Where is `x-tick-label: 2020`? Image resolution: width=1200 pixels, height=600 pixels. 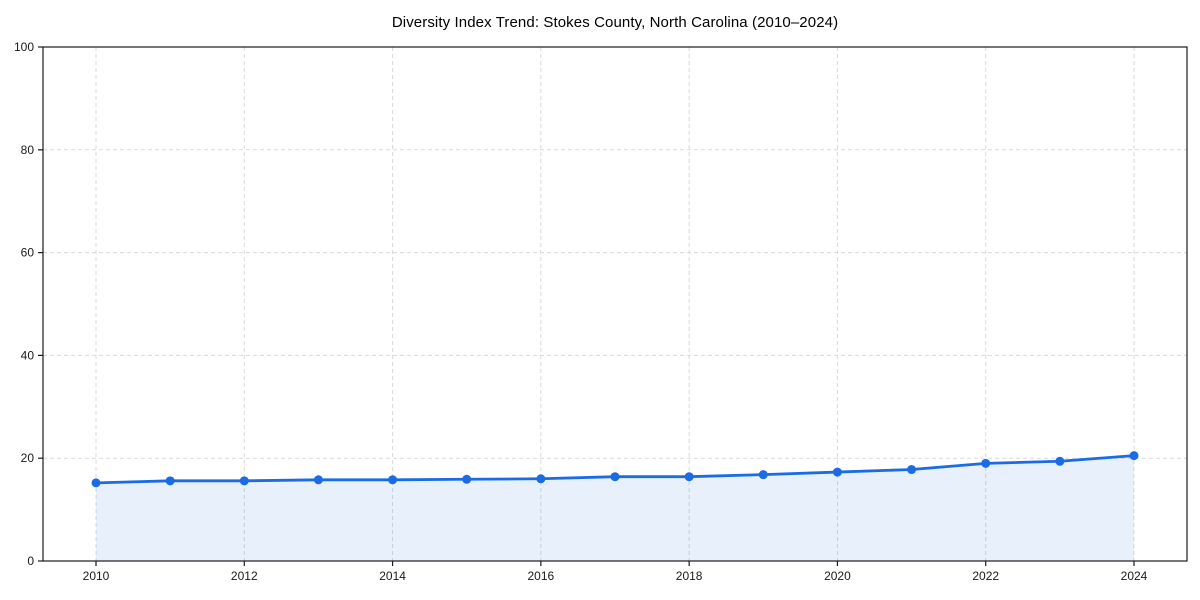
x-tick-label: 2020 is located at coordinates (837, 576).